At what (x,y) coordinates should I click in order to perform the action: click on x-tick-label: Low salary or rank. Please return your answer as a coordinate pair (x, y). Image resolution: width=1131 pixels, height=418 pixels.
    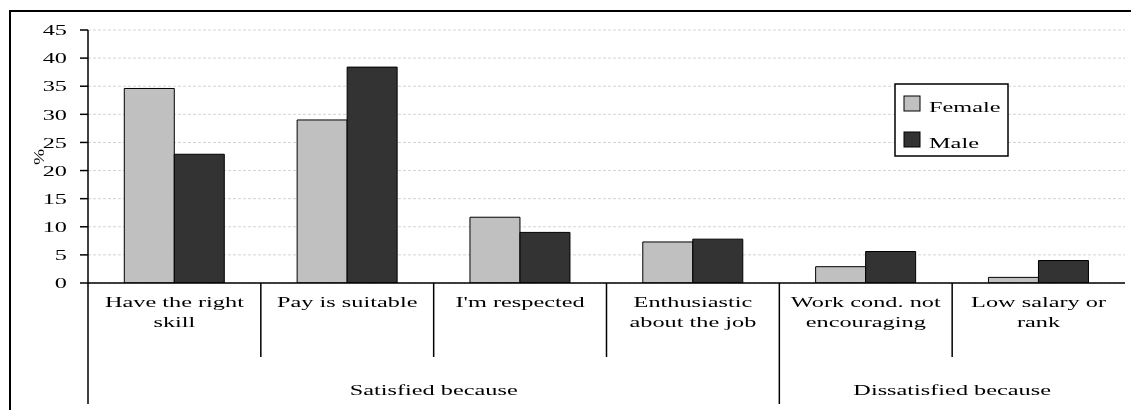
    Looking at the image, I should click on (1039, 311).